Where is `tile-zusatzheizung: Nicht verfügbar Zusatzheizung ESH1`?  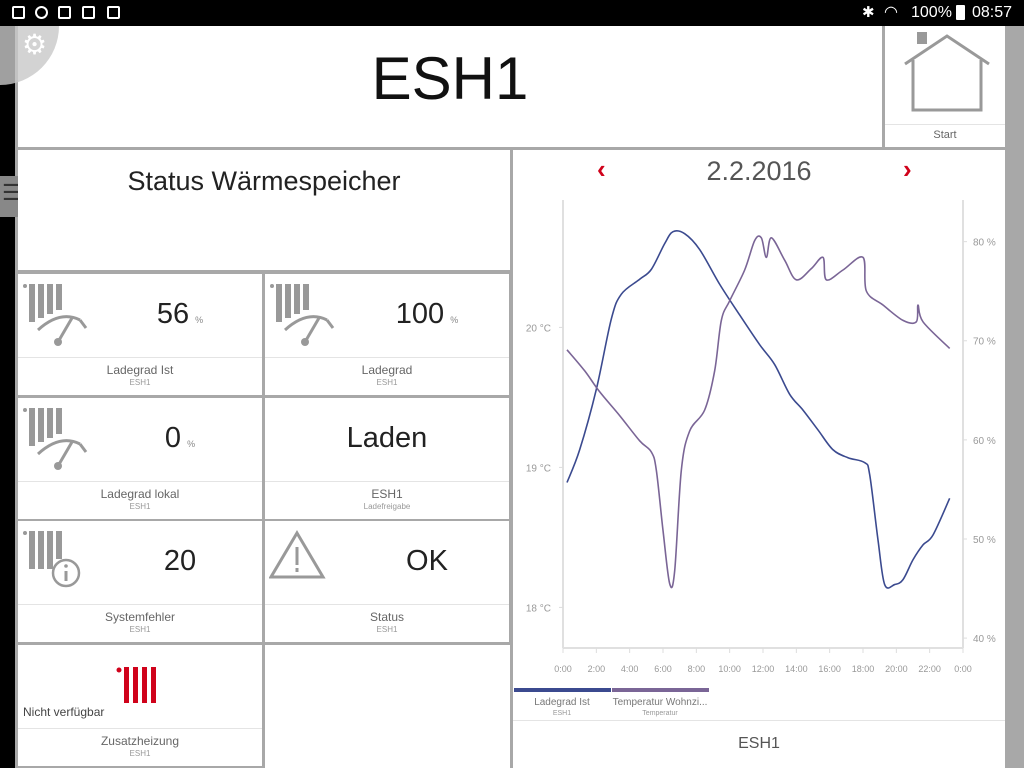
tile-zusatzheizung: Nicht verfügbar Zusatzheizung ESH1 is located at coordinates (140, 705).